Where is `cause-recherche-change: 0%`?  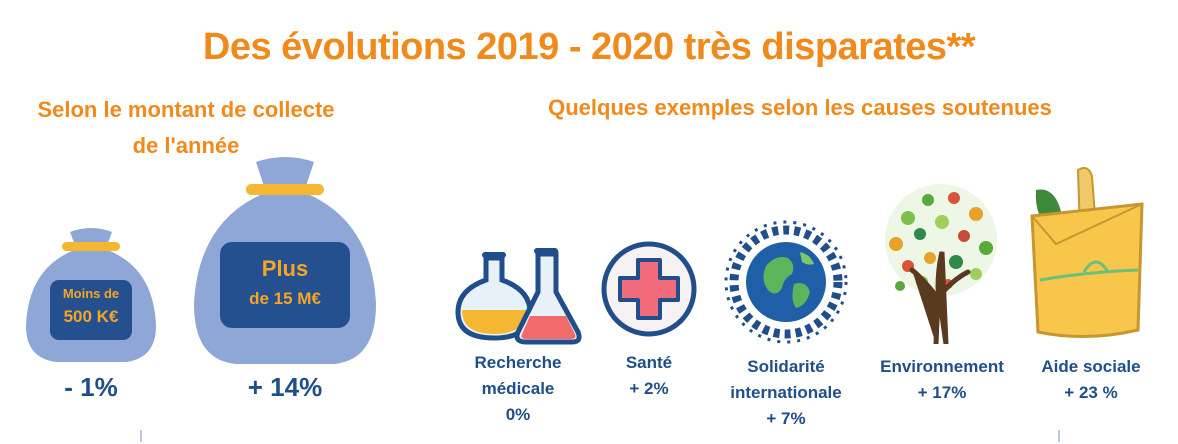
cause-recherche-change: 0% is located at coordinates (518, 414).